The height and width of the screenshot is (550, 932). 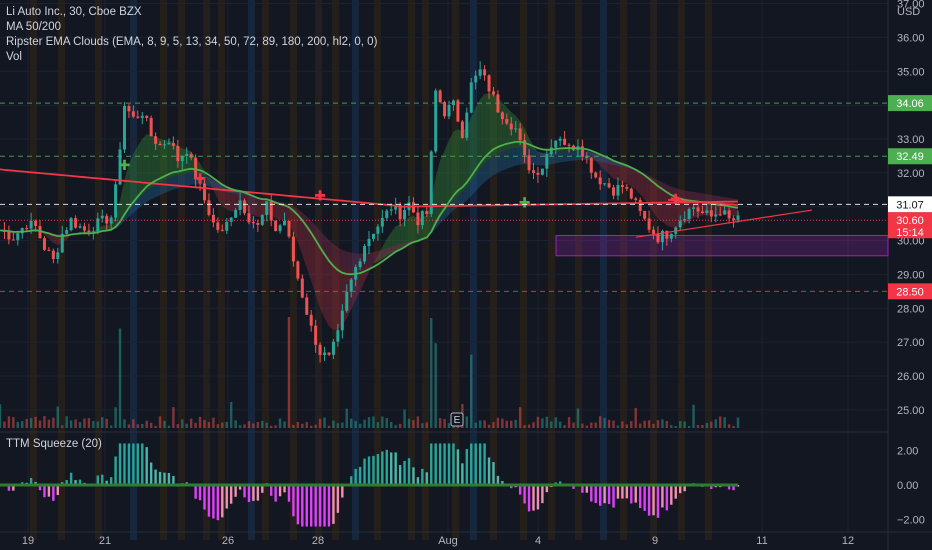 What do you see at coordinates (448, 541) in the screenshot?
I see `x-tick-label: Aug` at bounding box center [448, 541].